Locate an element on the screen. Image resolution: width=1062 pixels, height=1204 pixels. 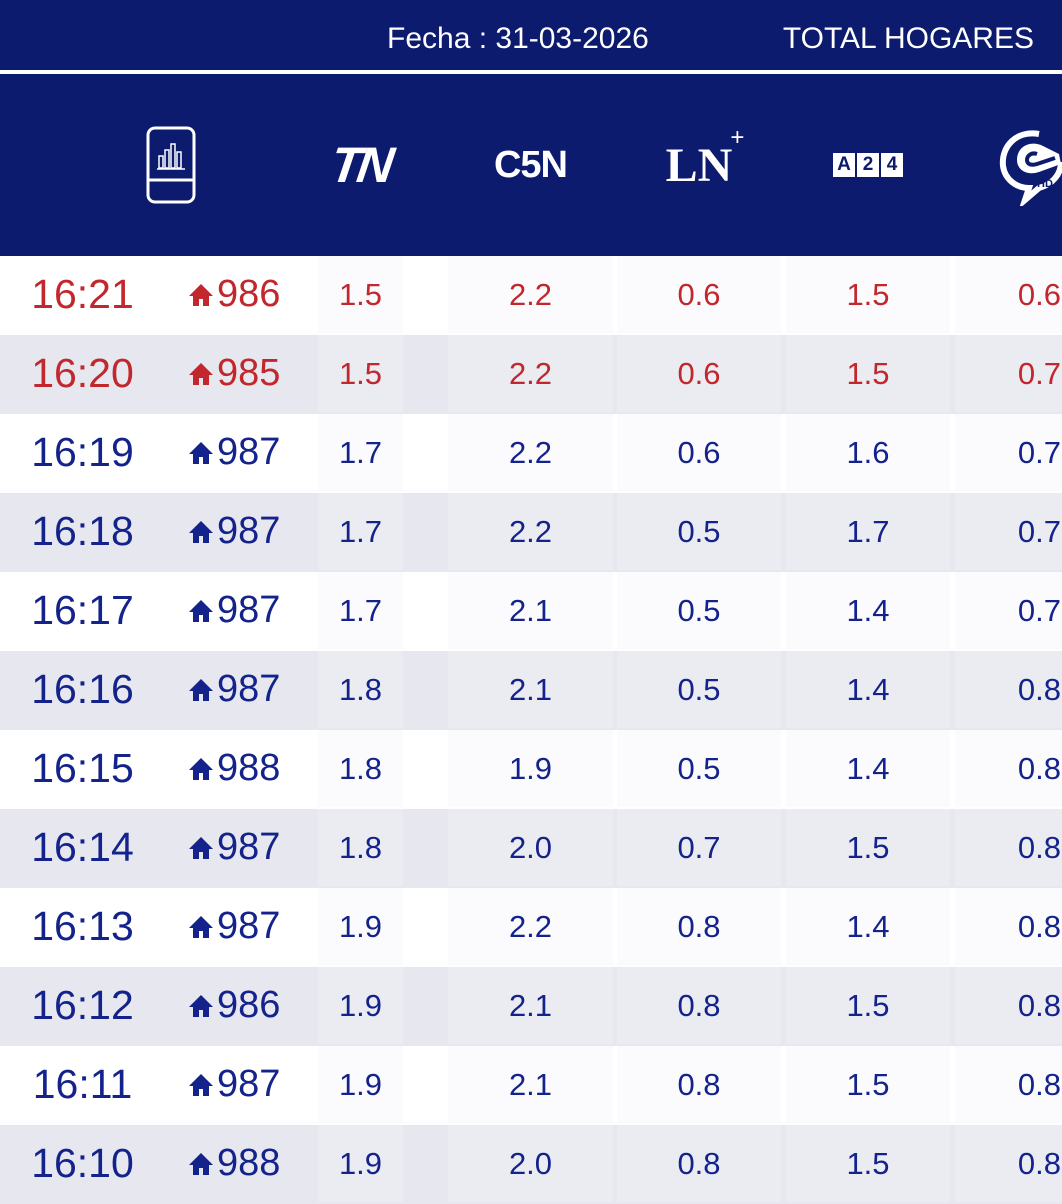
table-row: 16:18 987 1.7 2.2 0.5 1.7 0.7 is located at coordinates (531, 532).